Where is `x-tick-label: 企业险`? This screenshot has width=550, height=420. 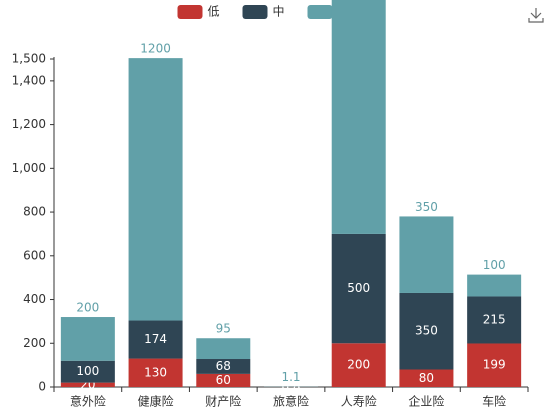 x-tick-label: 企业险 is located at coordinates (426, 401).